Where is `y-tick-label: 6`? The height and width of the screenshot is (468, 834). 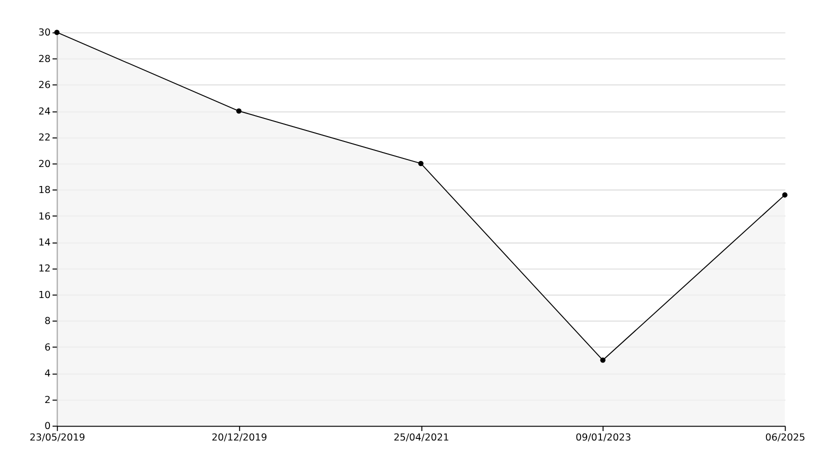 y-tick-label: 6 is located at coordinates (47, 348).